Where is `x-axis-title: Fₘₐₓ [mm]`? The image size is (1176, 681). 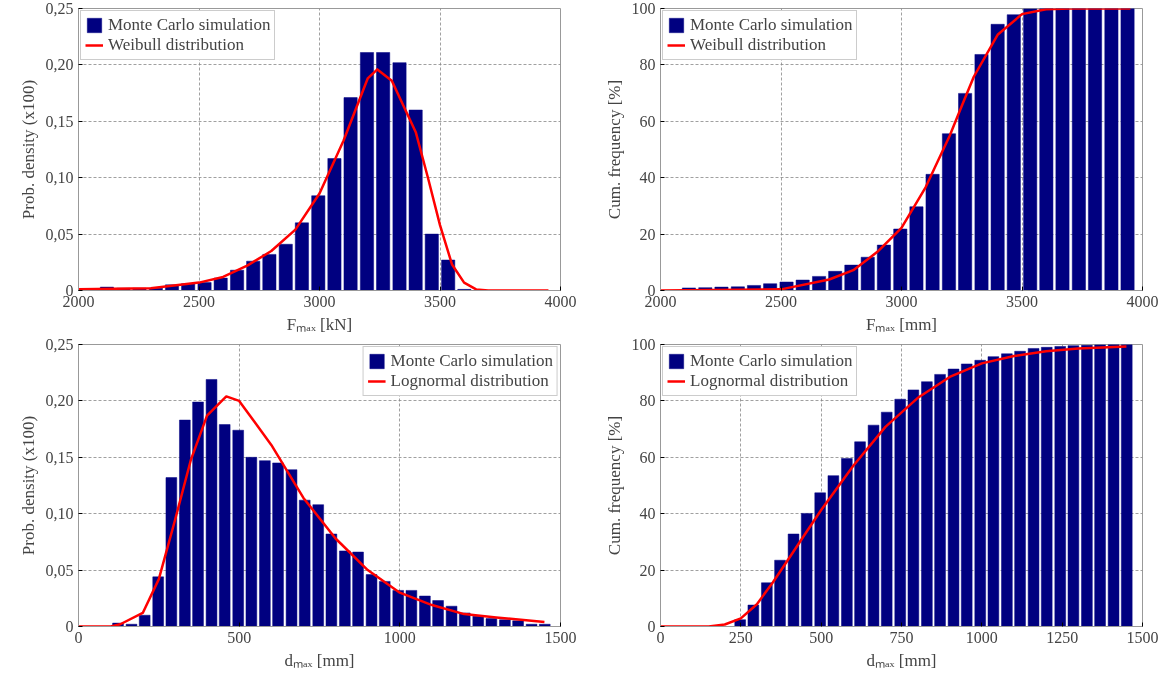
x-axis-title: Fₘₐₓ [mm] is located at coordinates (901, 324).